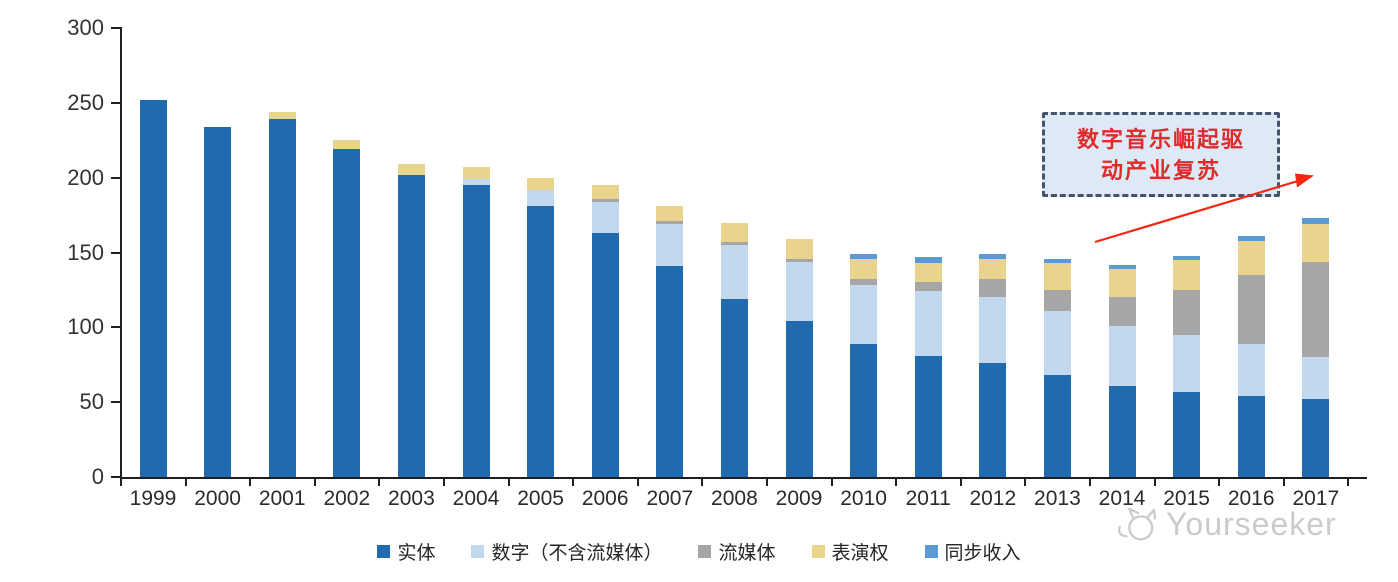 The height and width of the screenshot is (582, 1398). I want to click on bar-column-2004, so click(476, 322).